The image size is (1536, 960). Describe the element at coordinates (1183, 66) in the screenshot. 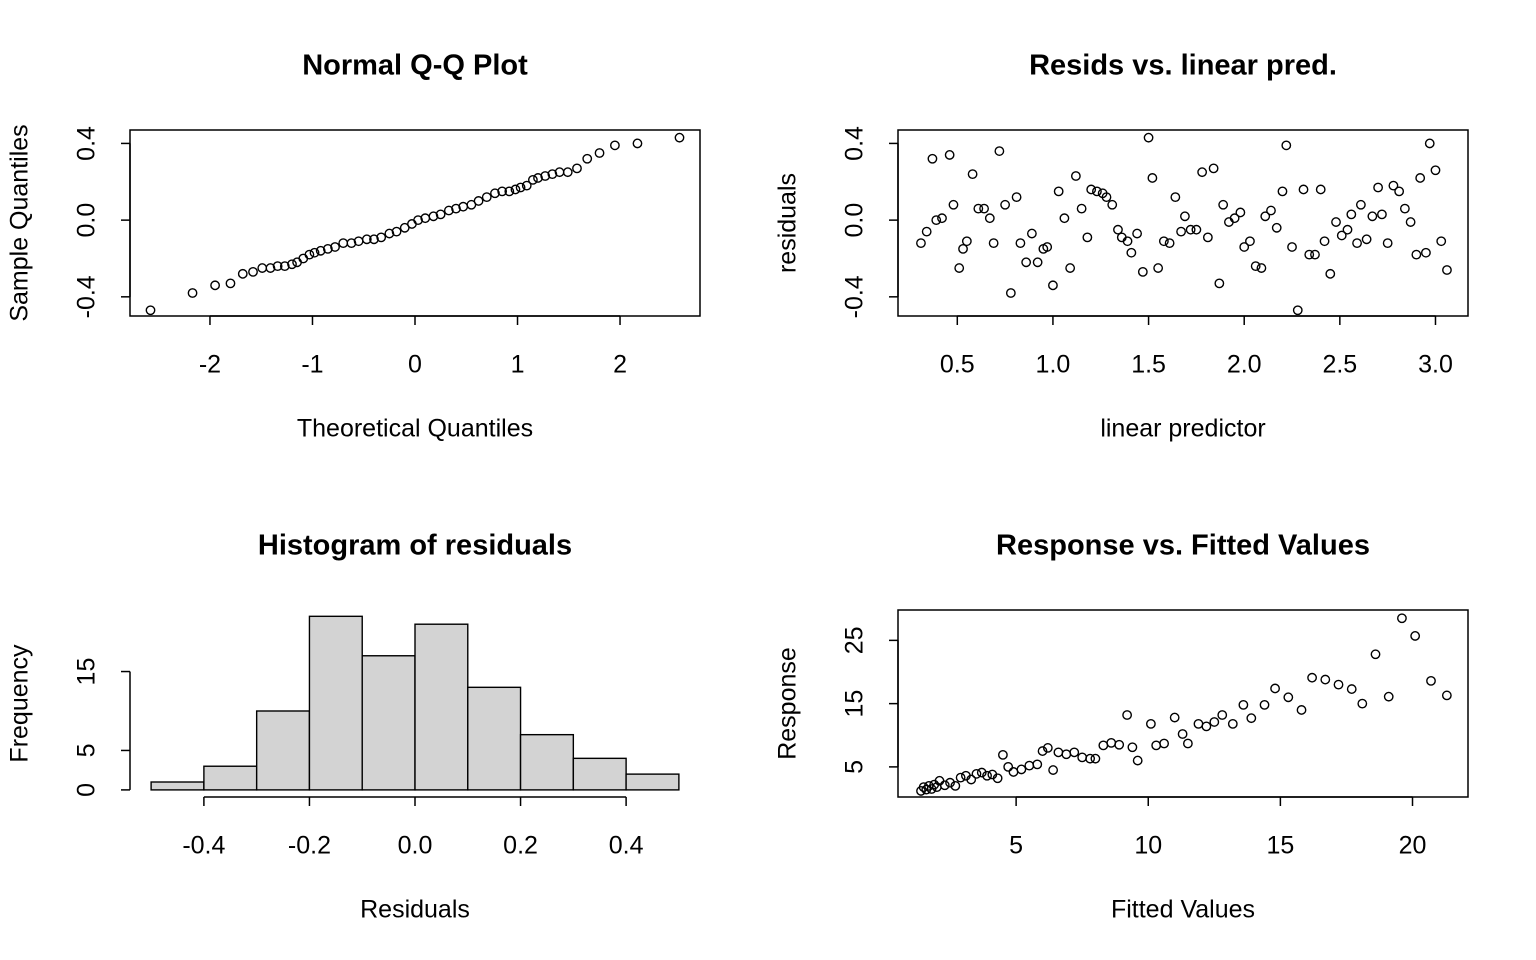

I see `panel-title: Resids vs. linear pred.` at that location.